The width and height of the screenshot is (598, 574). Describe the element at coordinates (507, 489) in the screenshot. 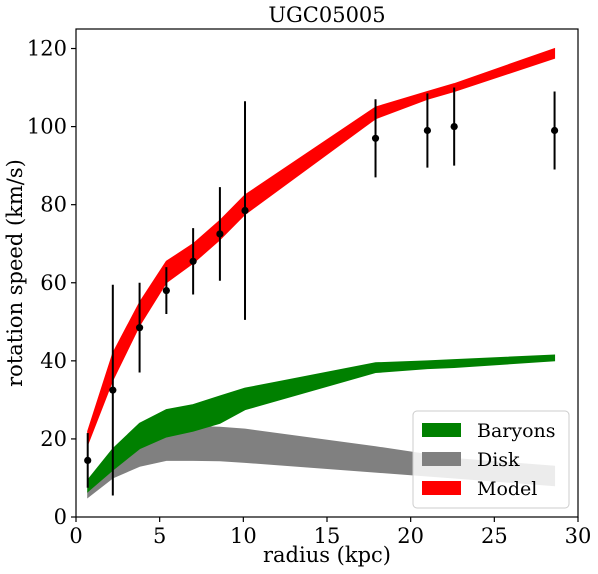

I see `legend-label-model: Model` at that location.